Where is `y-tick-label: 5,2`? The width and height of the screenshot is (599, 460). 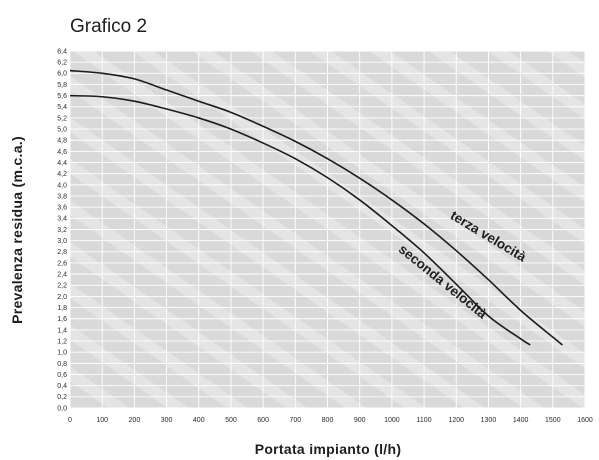
y-tick-label: 5,2 is located at coordinates (62, 118).